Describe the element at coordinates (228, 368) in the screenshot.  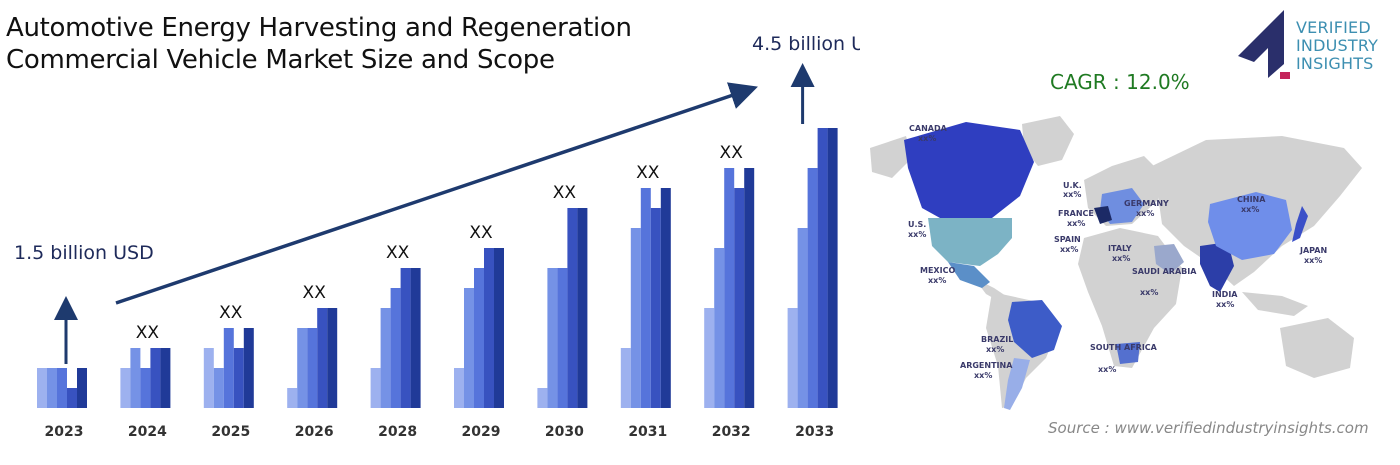
I see `bar-2025-s3` at that location.